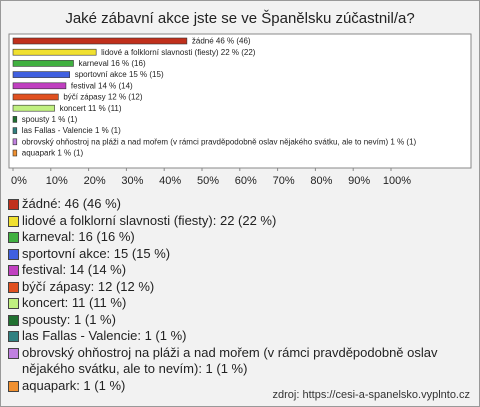 The image size is (480, 407). I want to click on legend-item: žádné: 46 (46 %), so click(239, 204).